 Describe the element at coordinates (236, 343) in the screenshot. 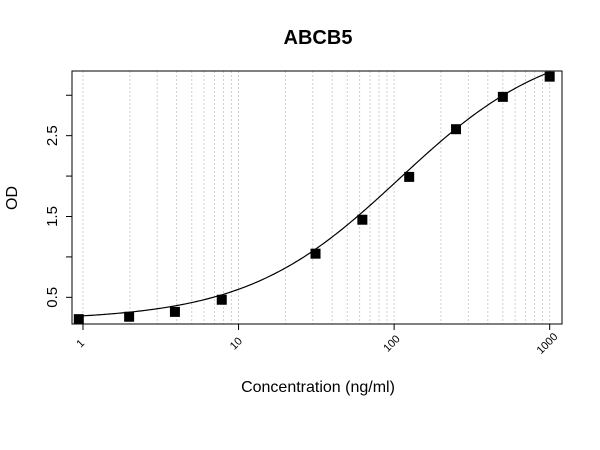

I see `x-tick-label: 10` at that location.